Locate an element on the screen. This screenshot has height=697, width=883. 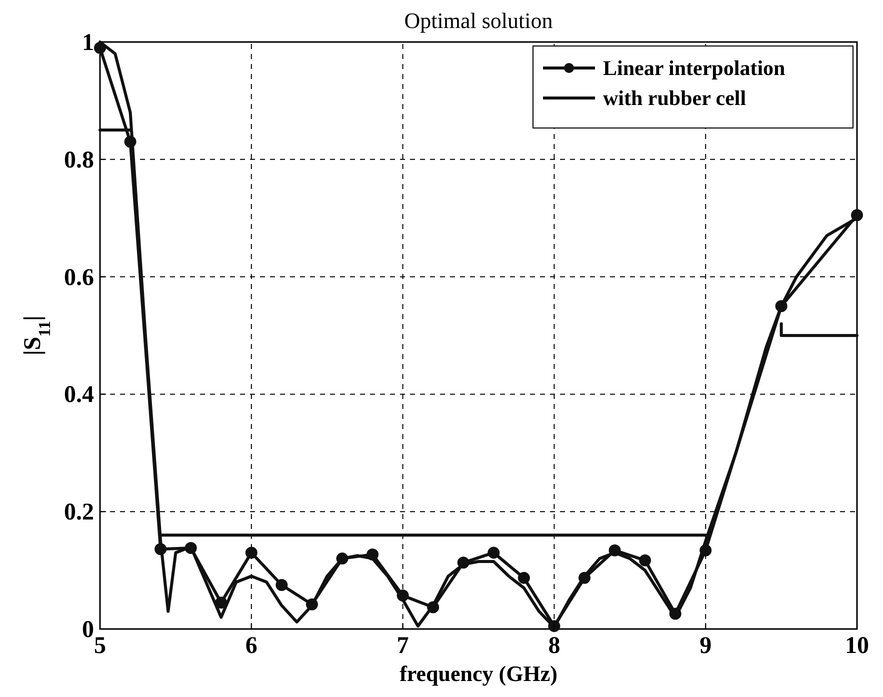
y-tick-label: 0.8 is located at coordinates (79, 160).